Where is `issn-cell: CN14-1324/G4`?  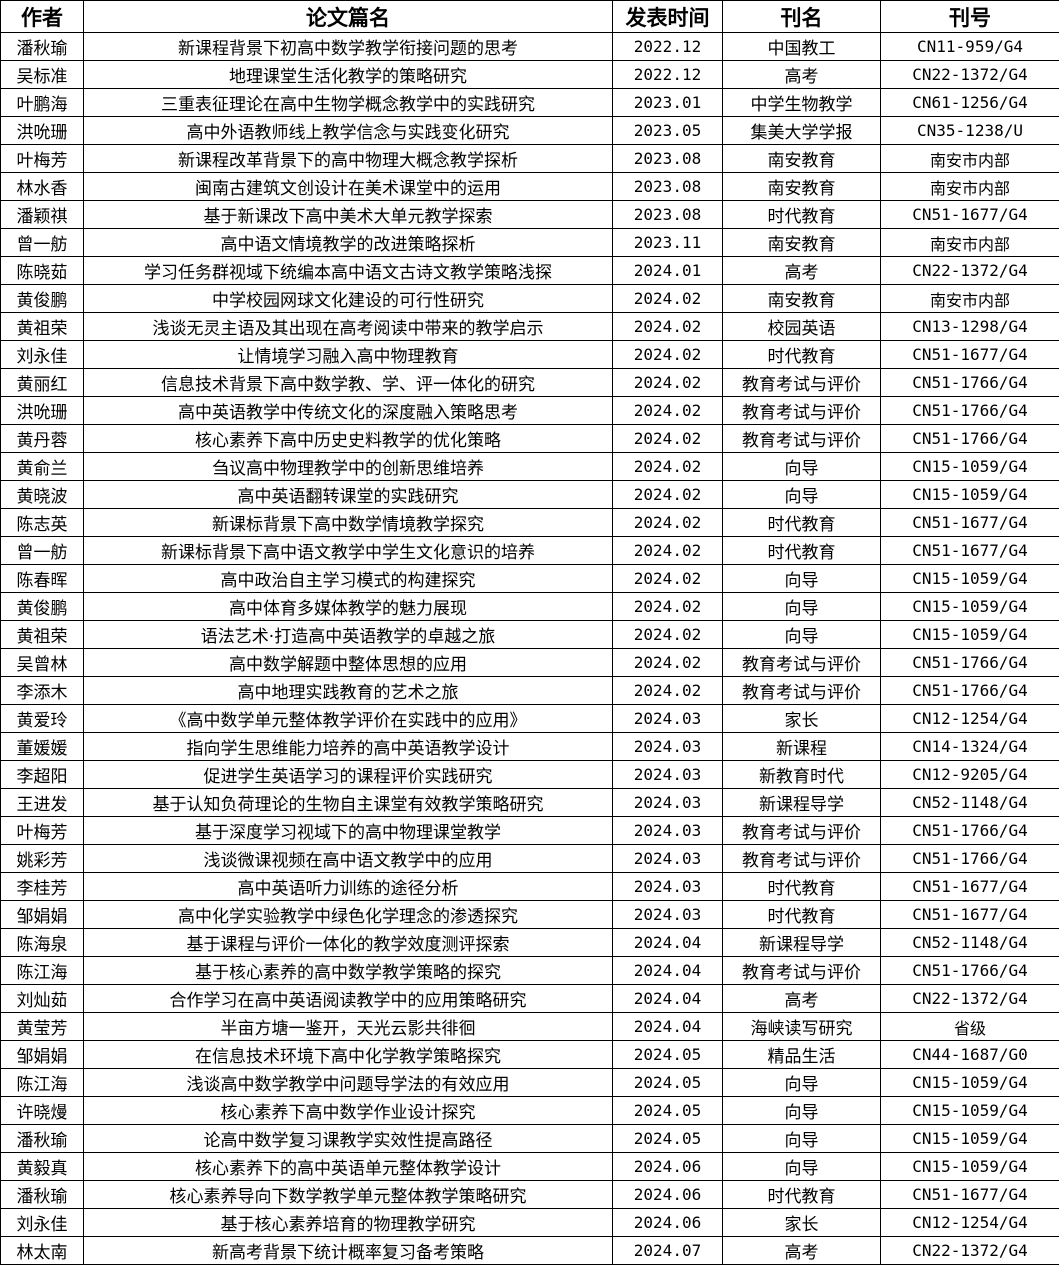
issn-cell: CN14-1324/G4 is located at coordinates (970, 747).